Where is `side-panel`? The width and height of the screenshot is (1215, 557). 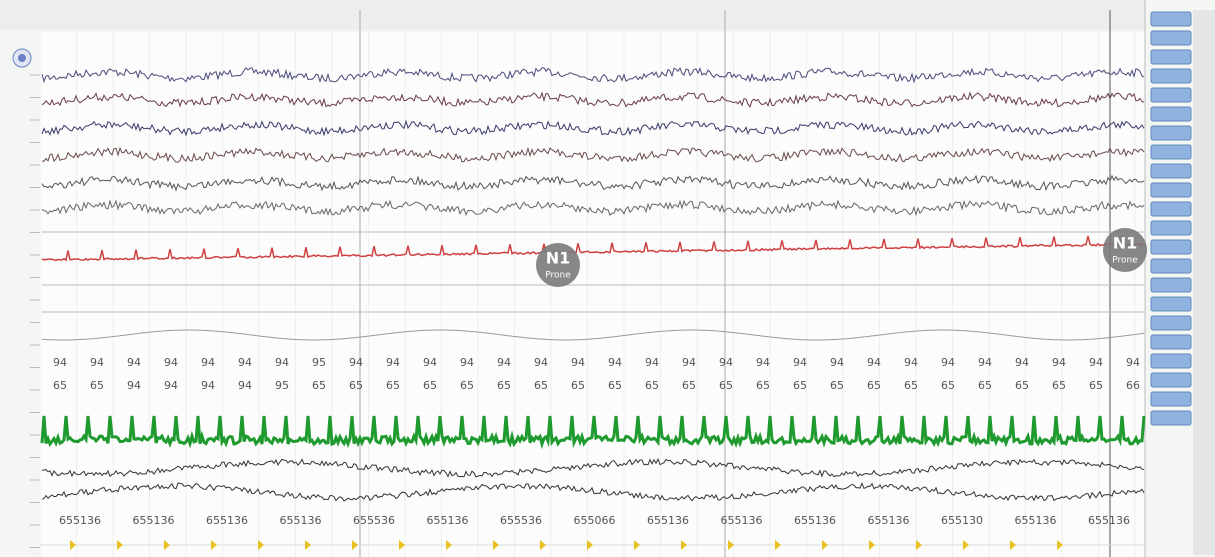 side-panel is located at coordinates (1204, 282).